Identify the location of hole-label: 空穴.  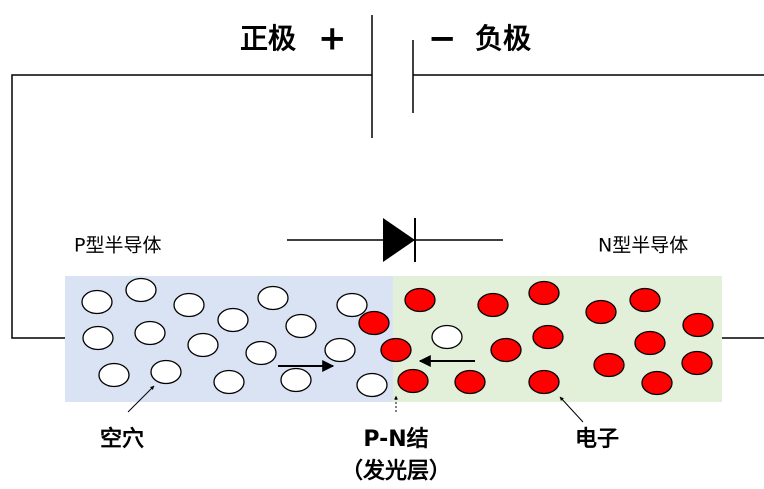
(122, 439).